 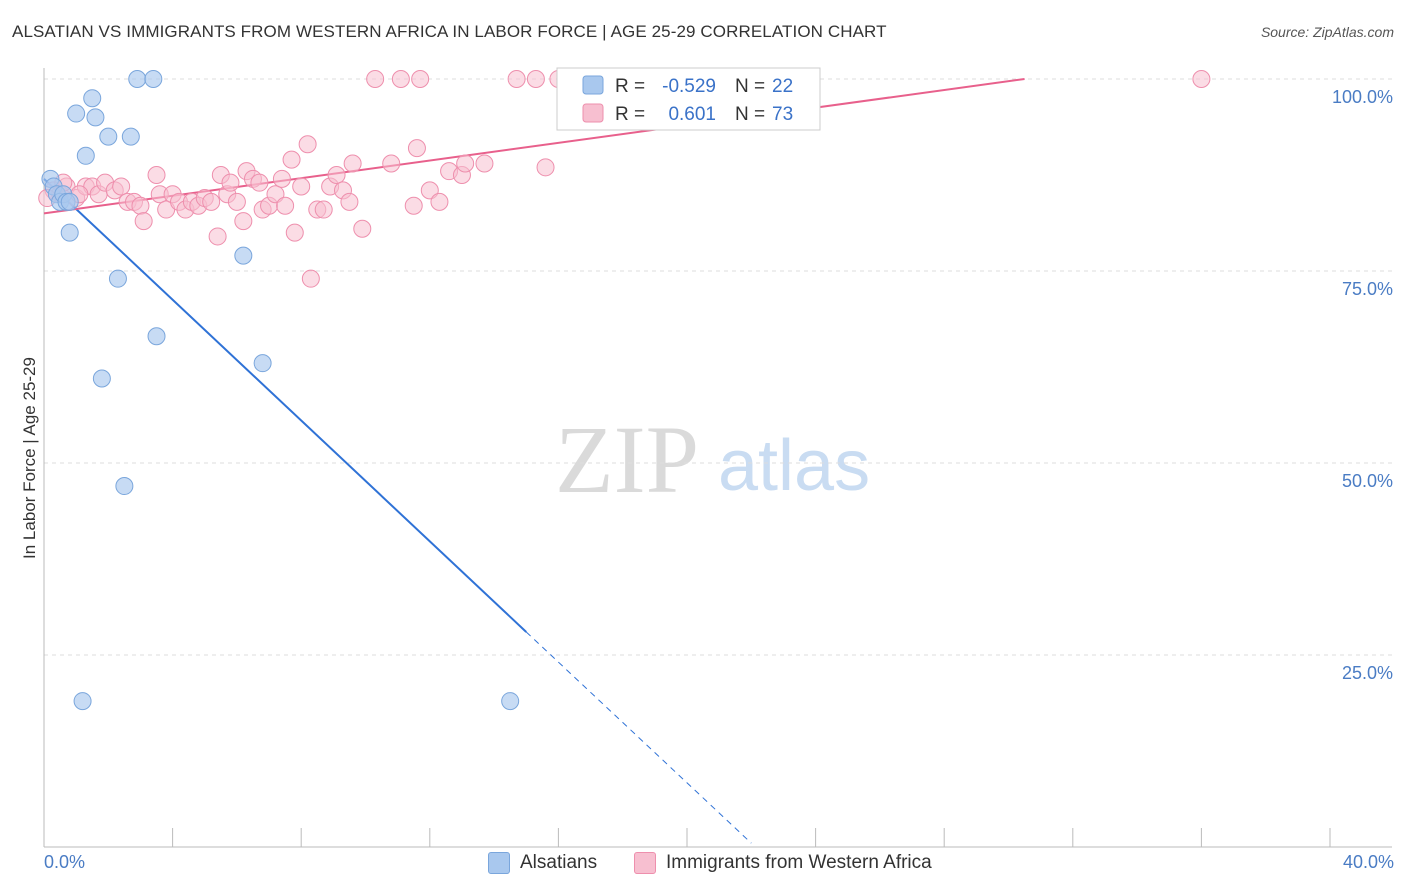 I want to click on stats-r-label-2: R =, so click(x=632, y=114).